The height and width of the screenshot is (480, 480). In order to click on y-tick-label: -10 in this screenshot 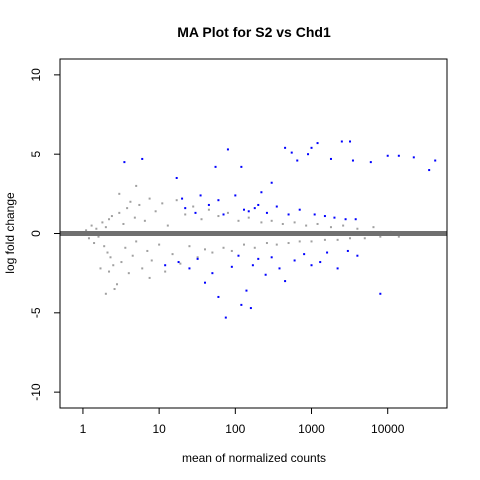, I will do `click(36, 392)`.